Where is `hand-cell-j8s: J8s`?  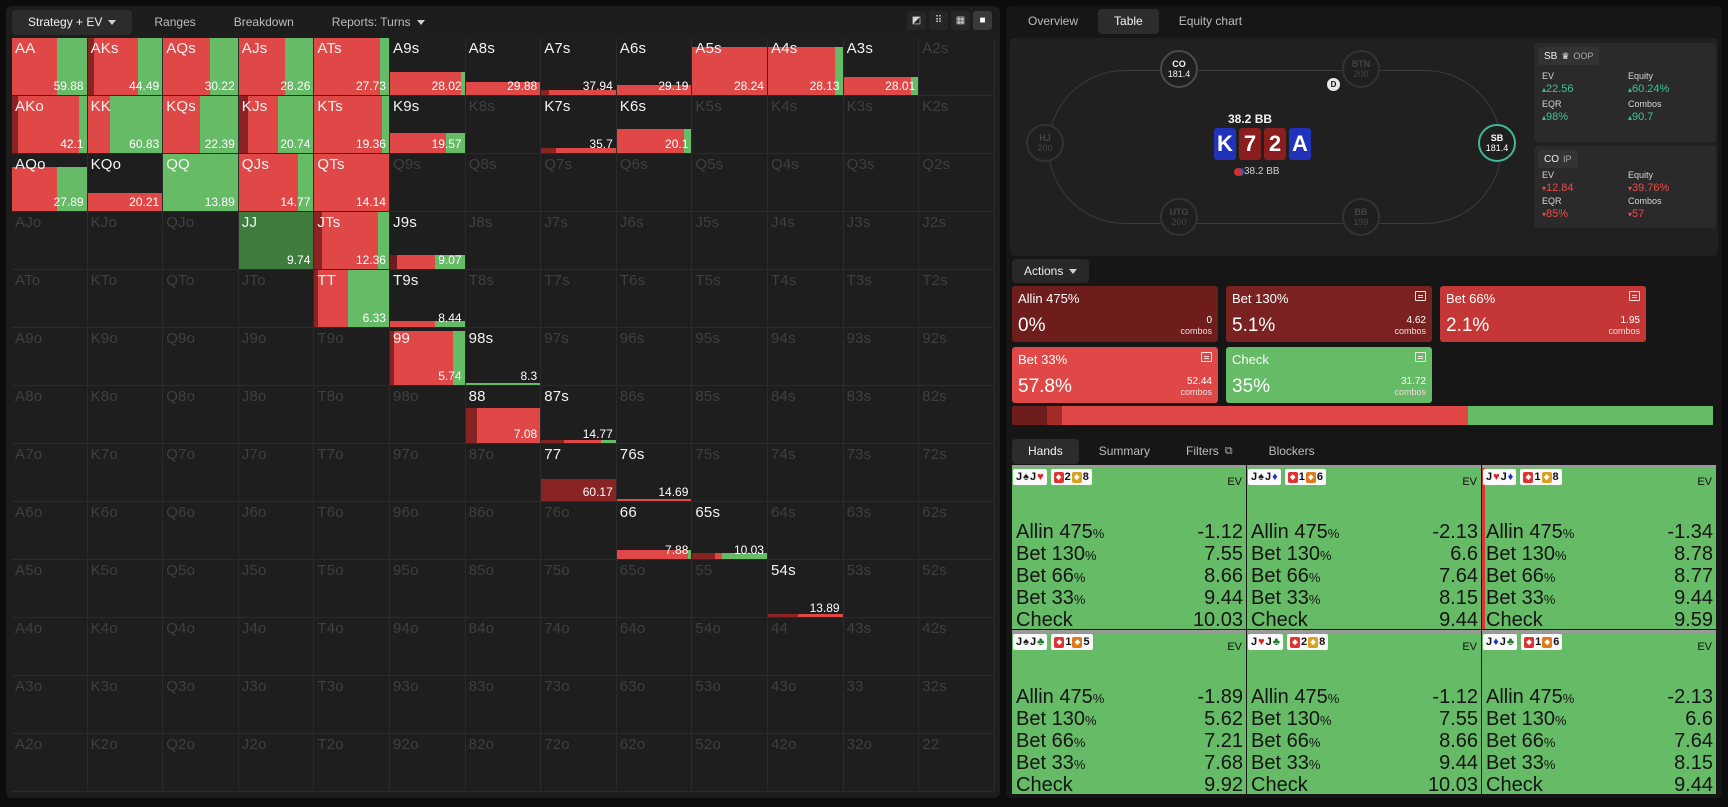
hand-cell-j8s: J8s is located at coordinates (503, 241).